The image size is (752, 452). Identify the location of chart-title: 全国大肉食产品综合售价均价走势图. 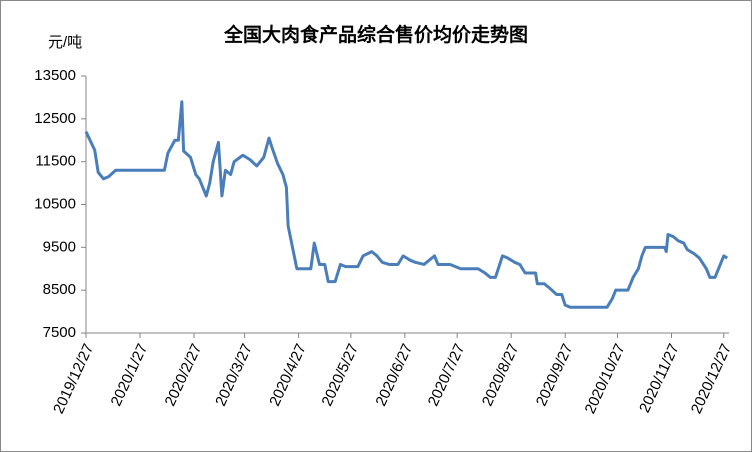
(375, 34).